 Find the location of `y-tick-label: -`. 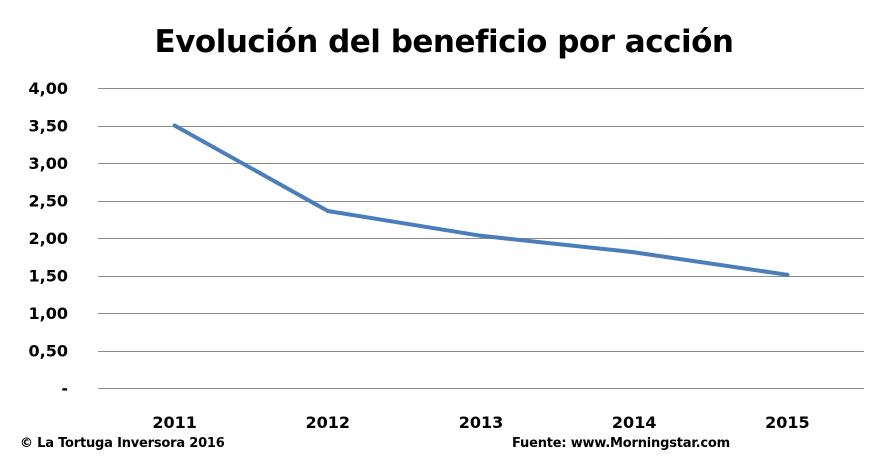

y-tick-label: - is located at coordinates (64, 388).